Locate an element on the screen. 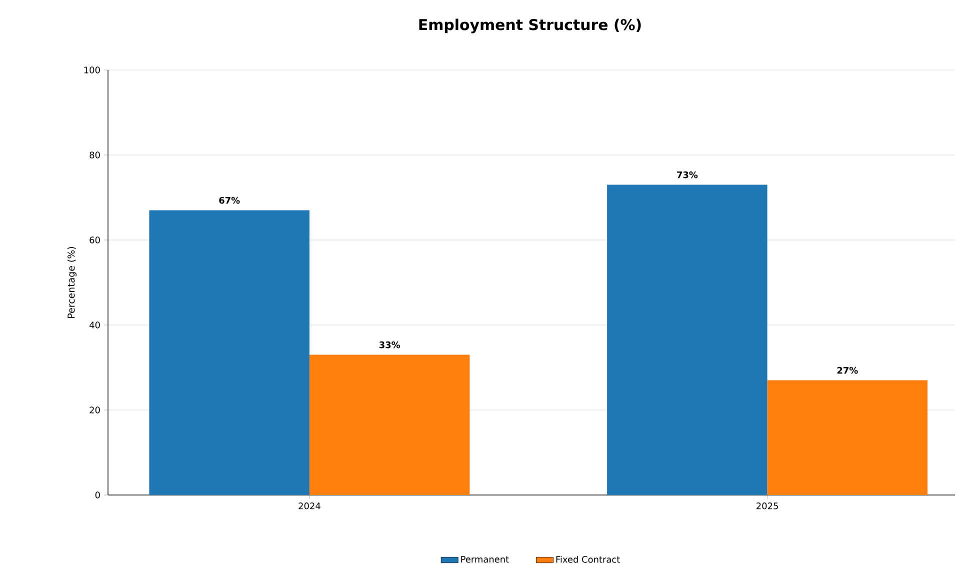  y-tick-label: 80 is located at coordinates (95, 155).